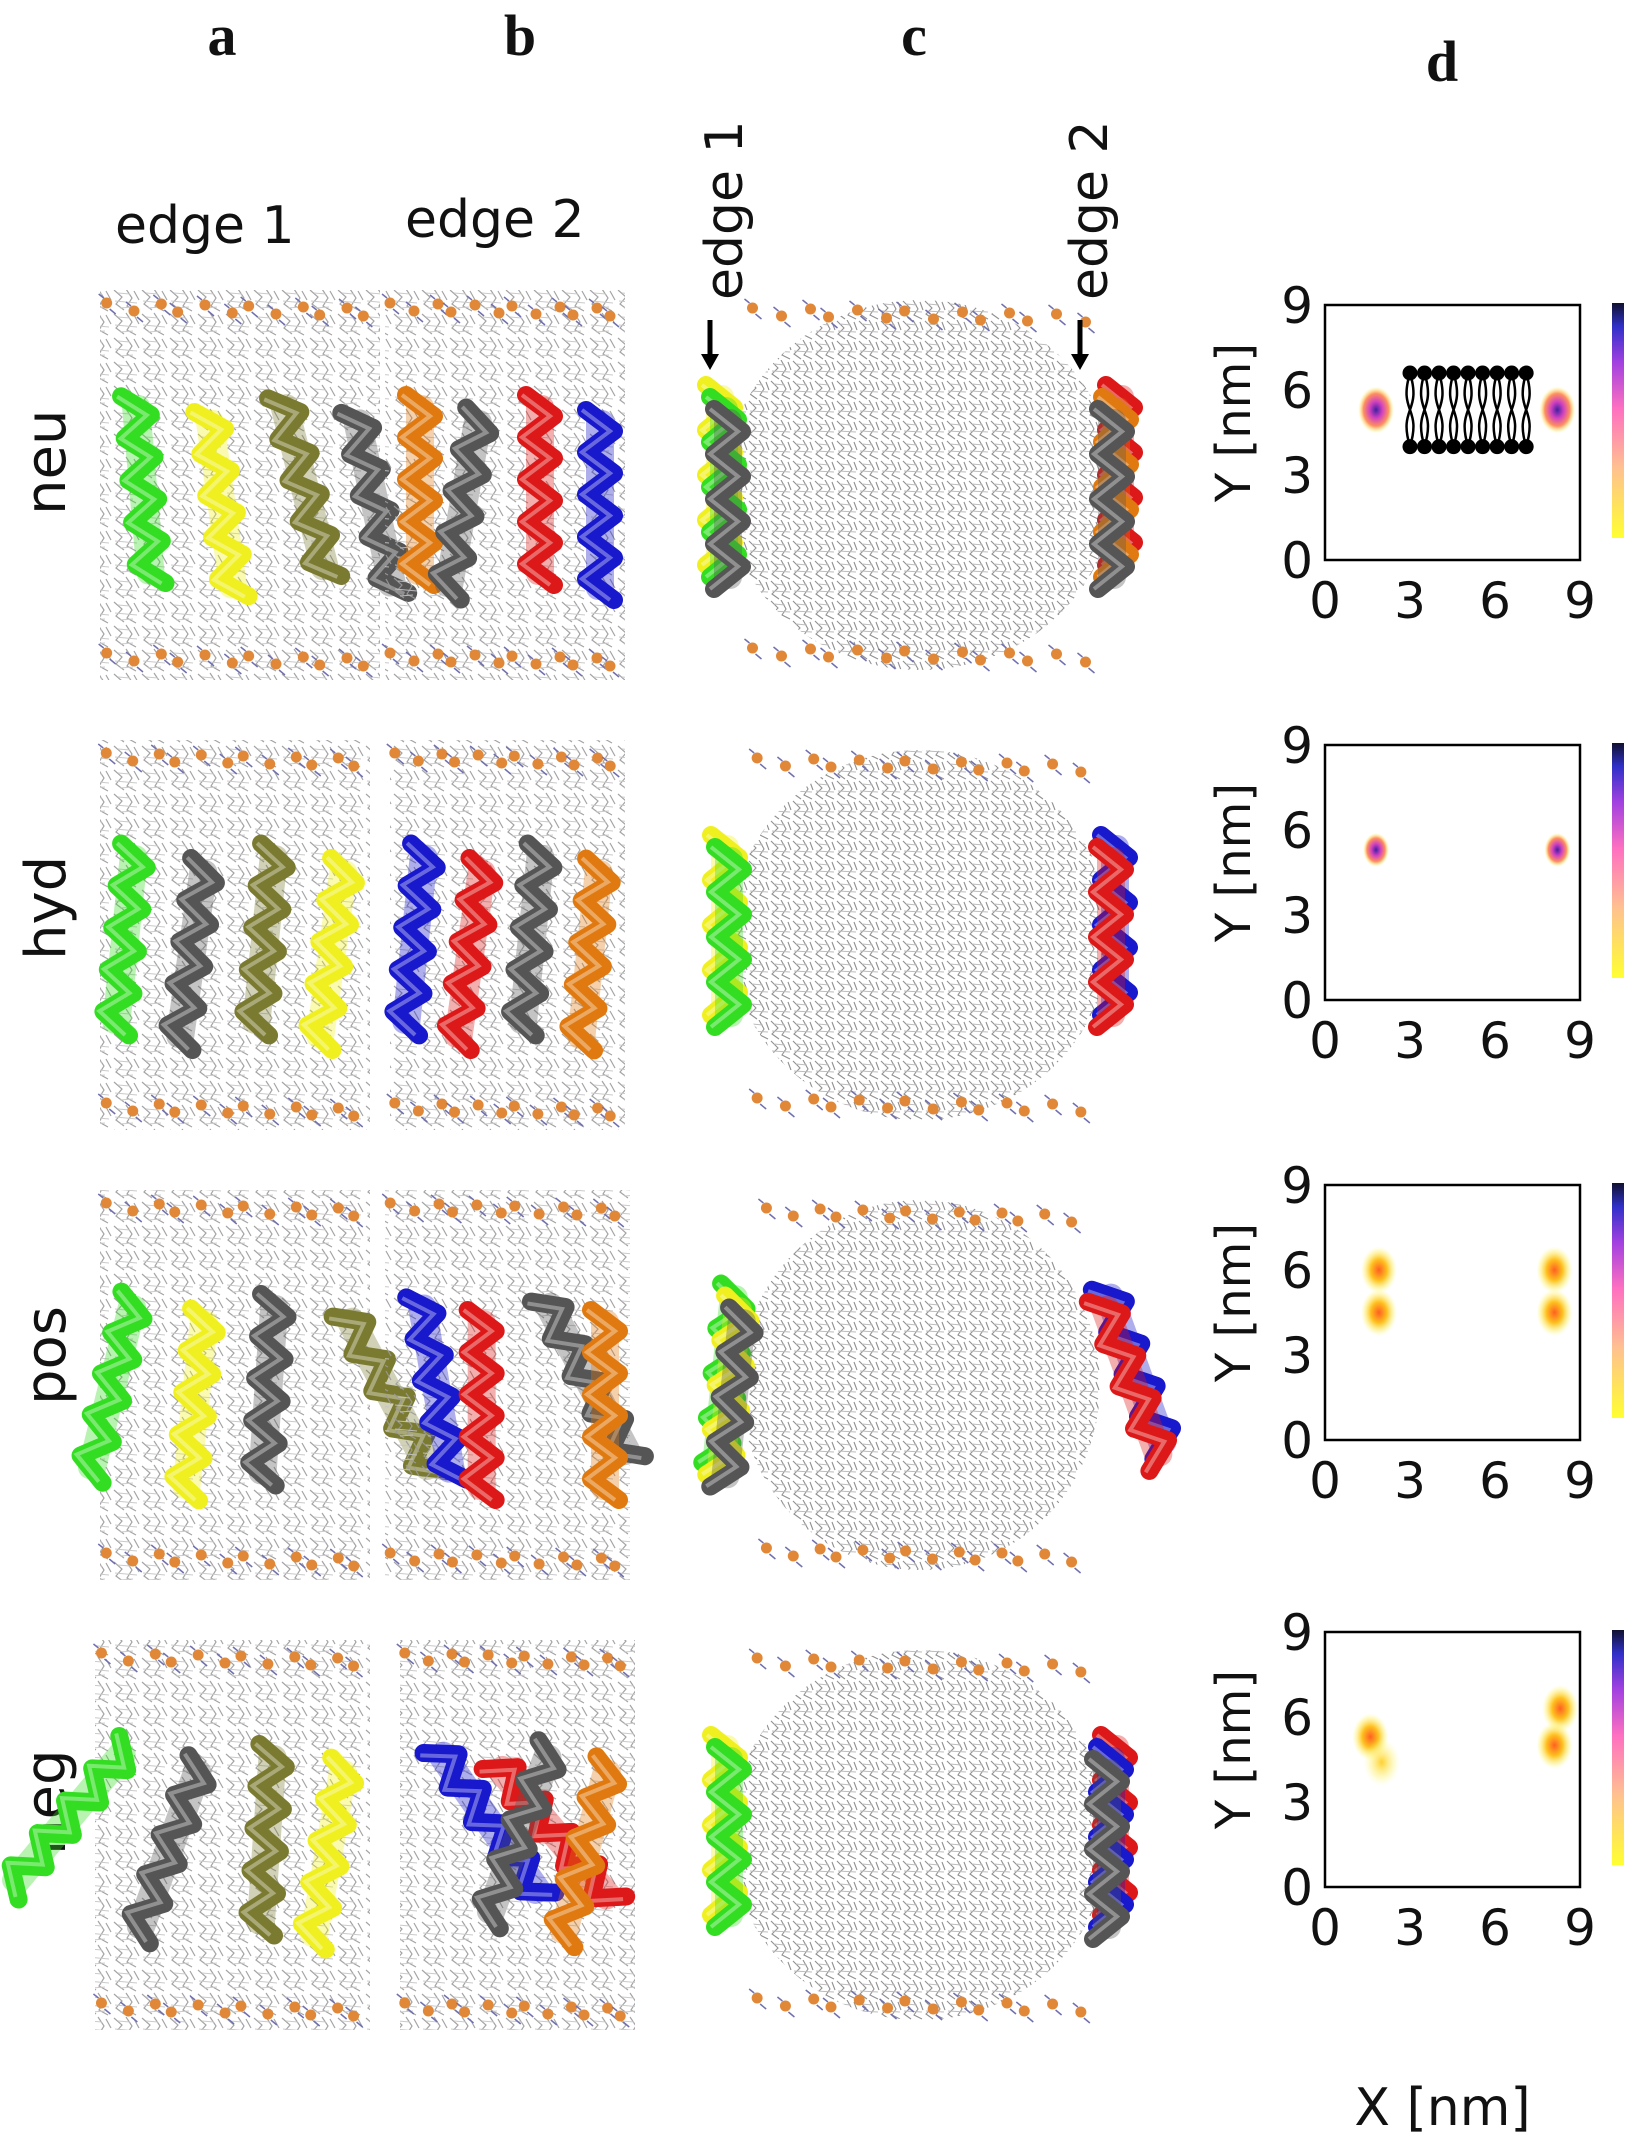 Image resolution: width=1650 pixels, height=2138 pixels. What do you see at coordinates (937, 1386) in the screenshot?
I see `panel-c-pos-snapshot` at bounding box center [937, 1386].